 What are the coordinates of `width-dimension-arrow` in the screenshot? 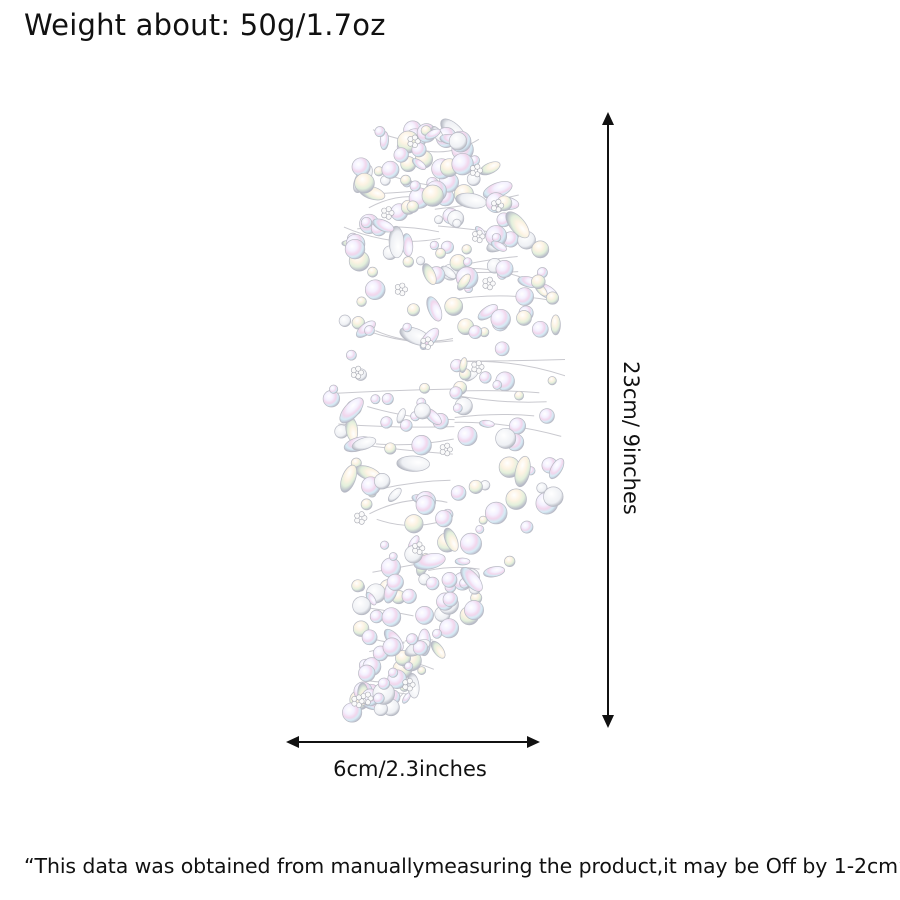 It's located at (413, 742).